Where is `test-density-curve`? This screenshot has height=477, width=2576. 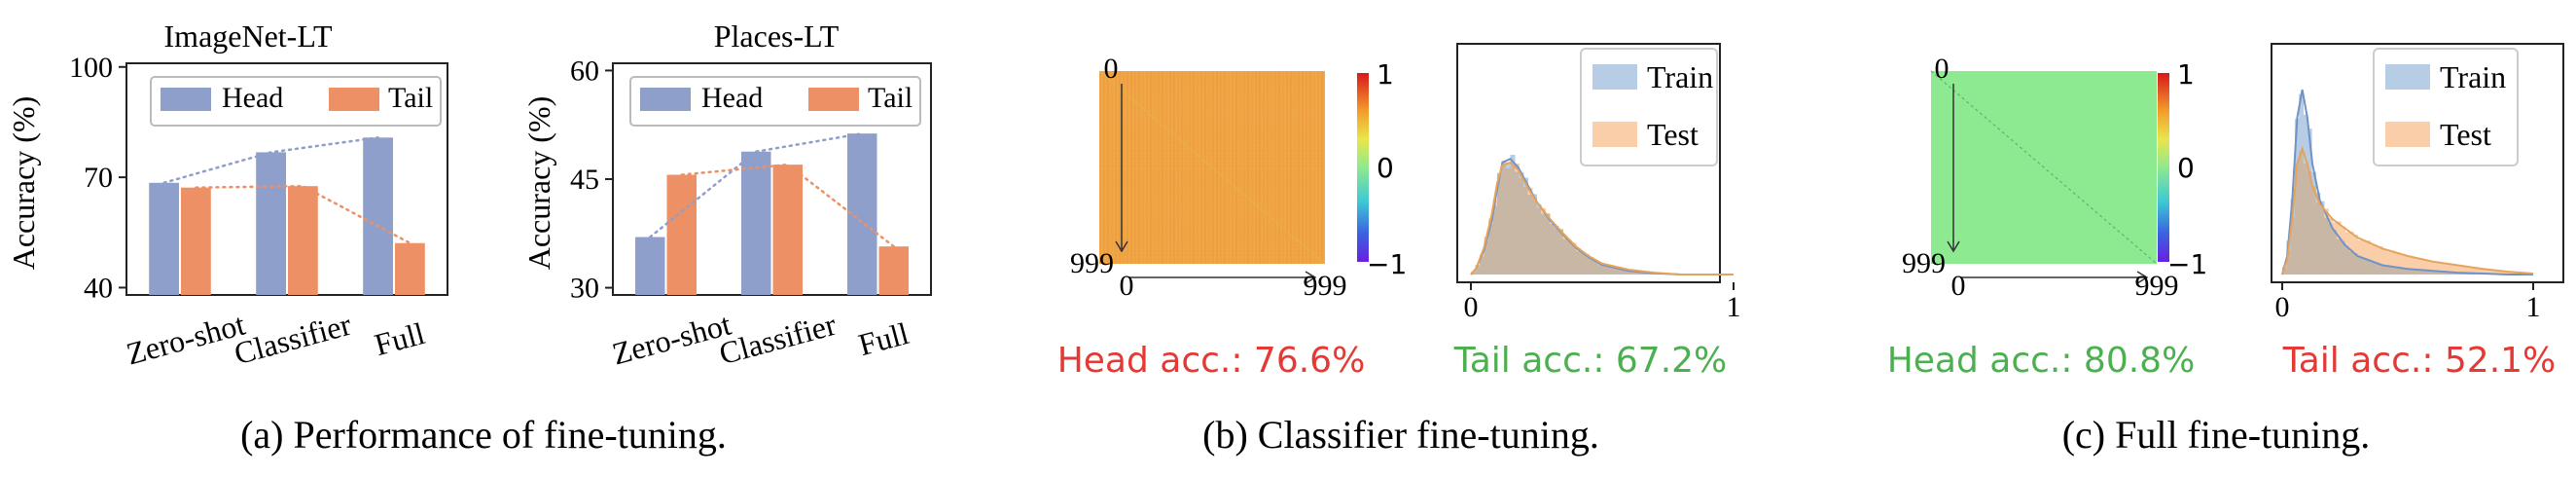
test-density-curve is located at coordinates (1602, 218).